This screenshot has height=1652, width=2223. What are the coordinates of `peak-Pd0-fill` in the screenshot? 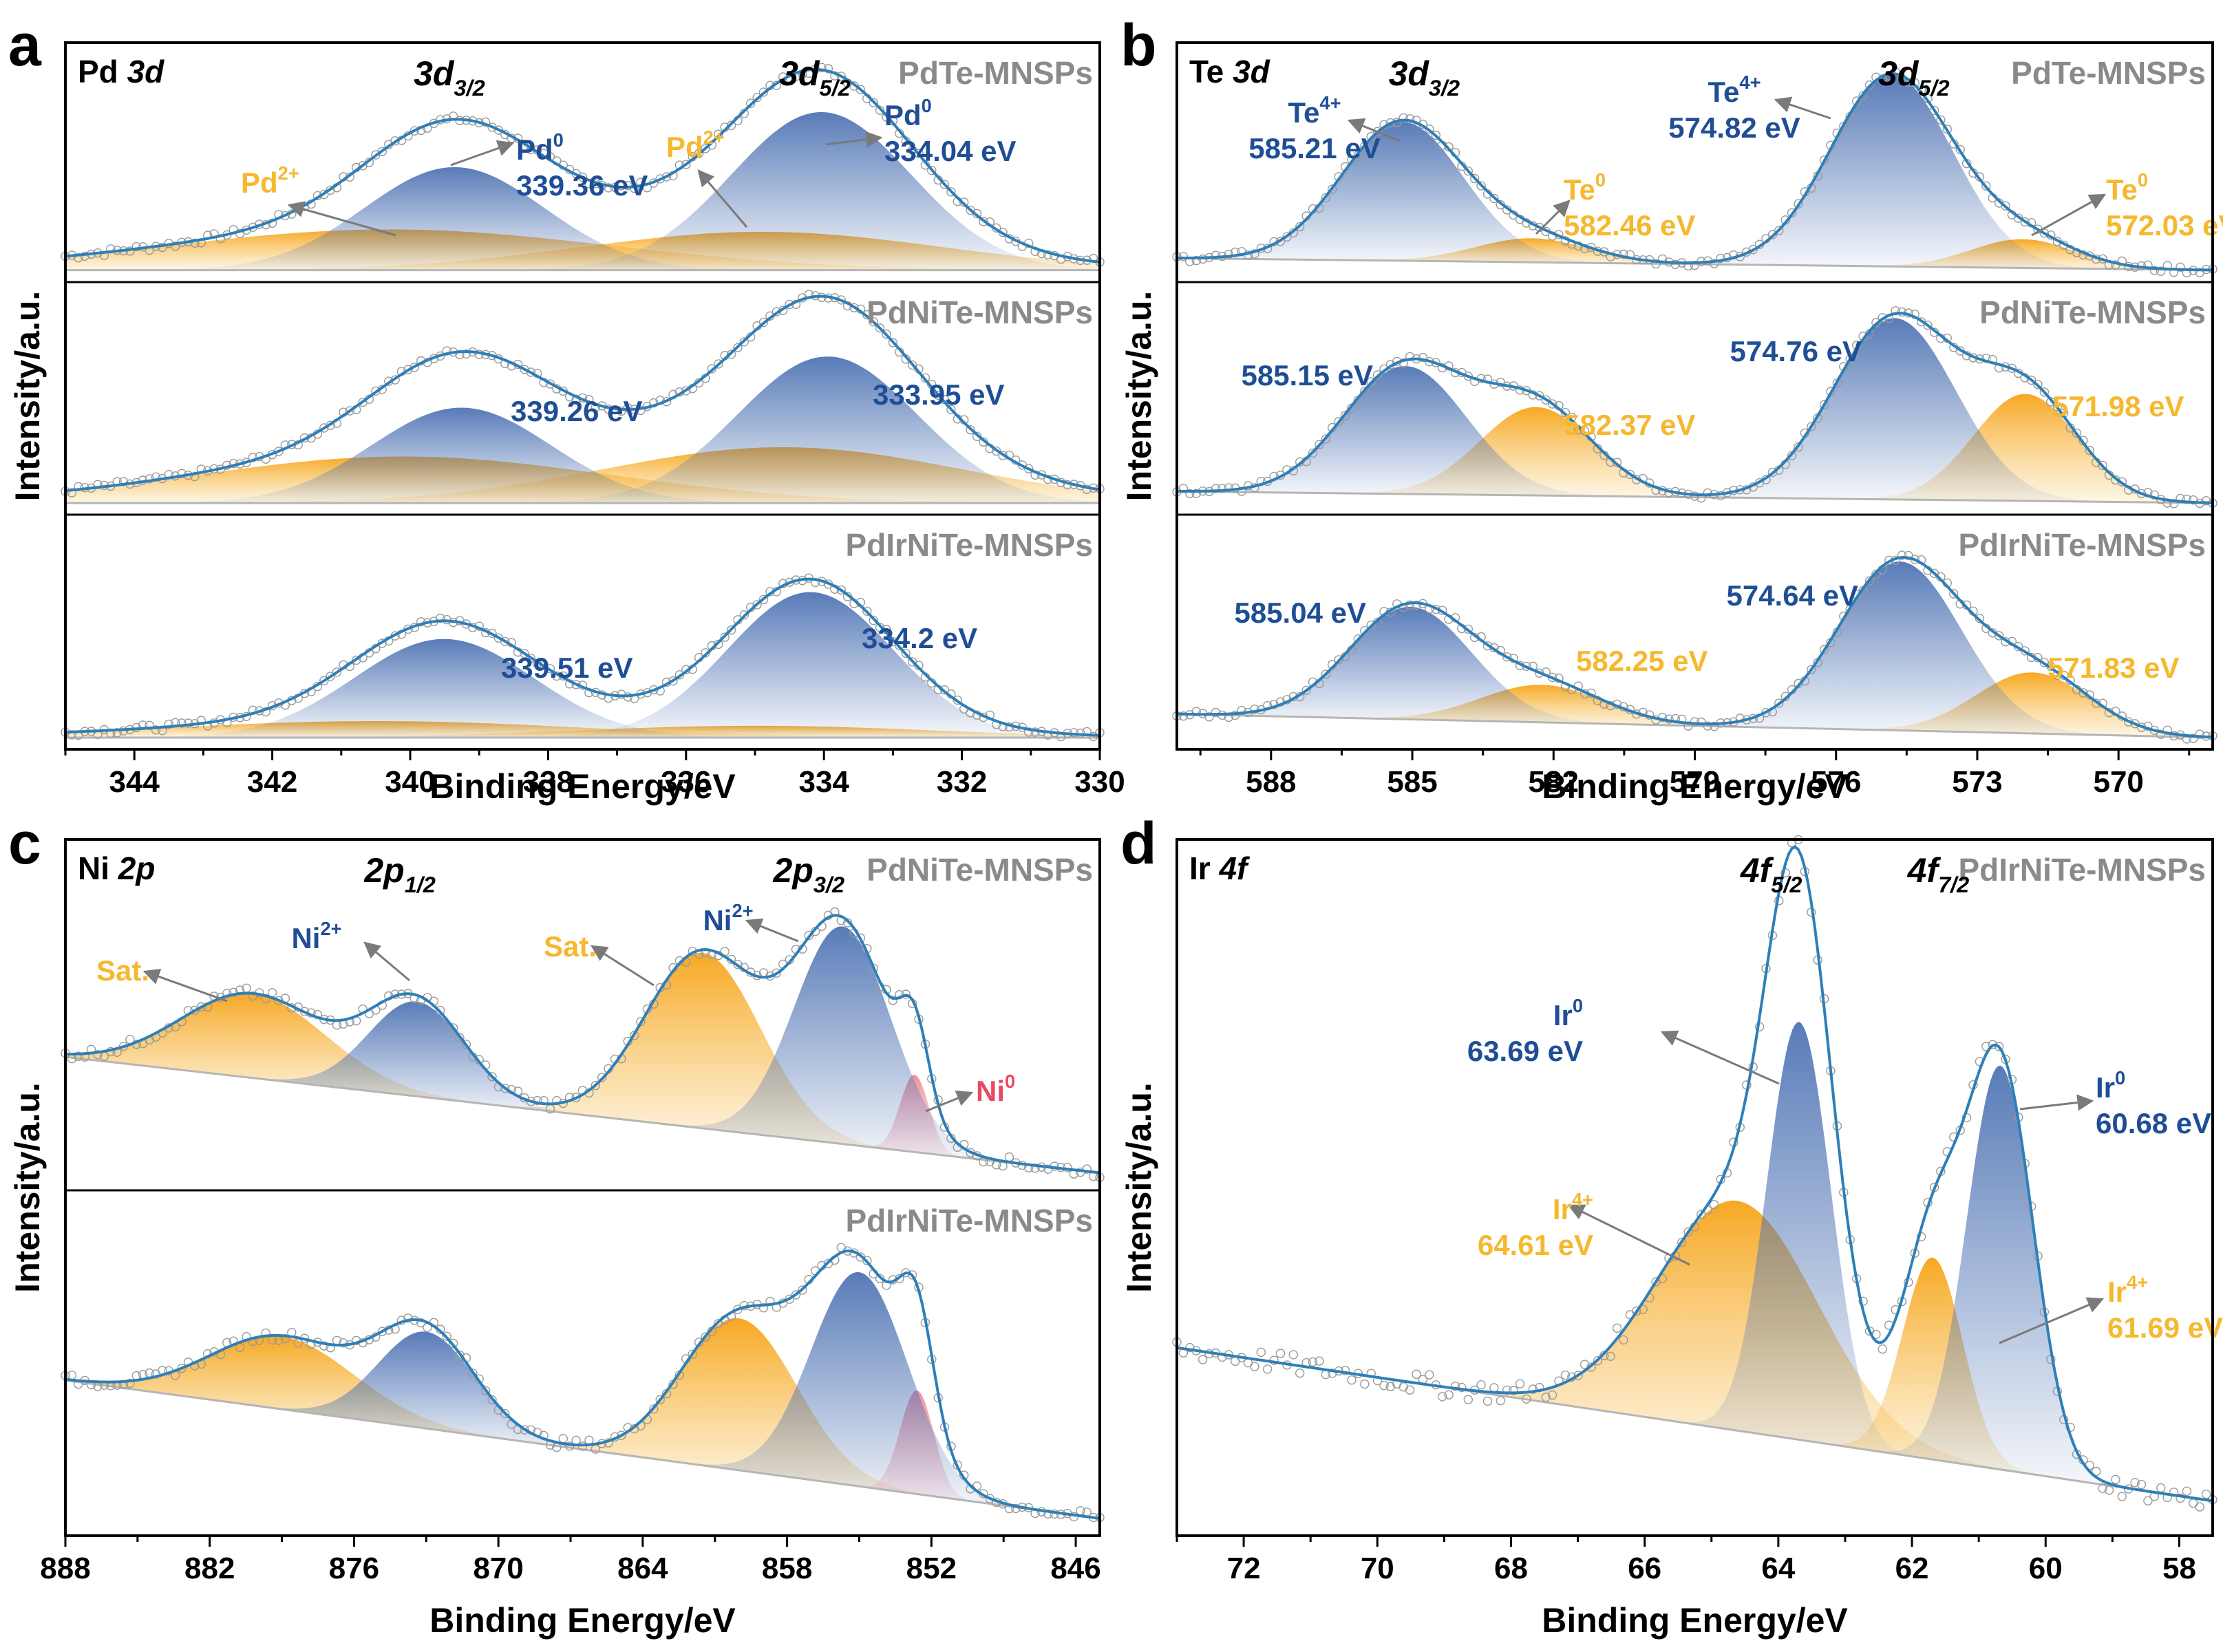 It's located at (781, 191).